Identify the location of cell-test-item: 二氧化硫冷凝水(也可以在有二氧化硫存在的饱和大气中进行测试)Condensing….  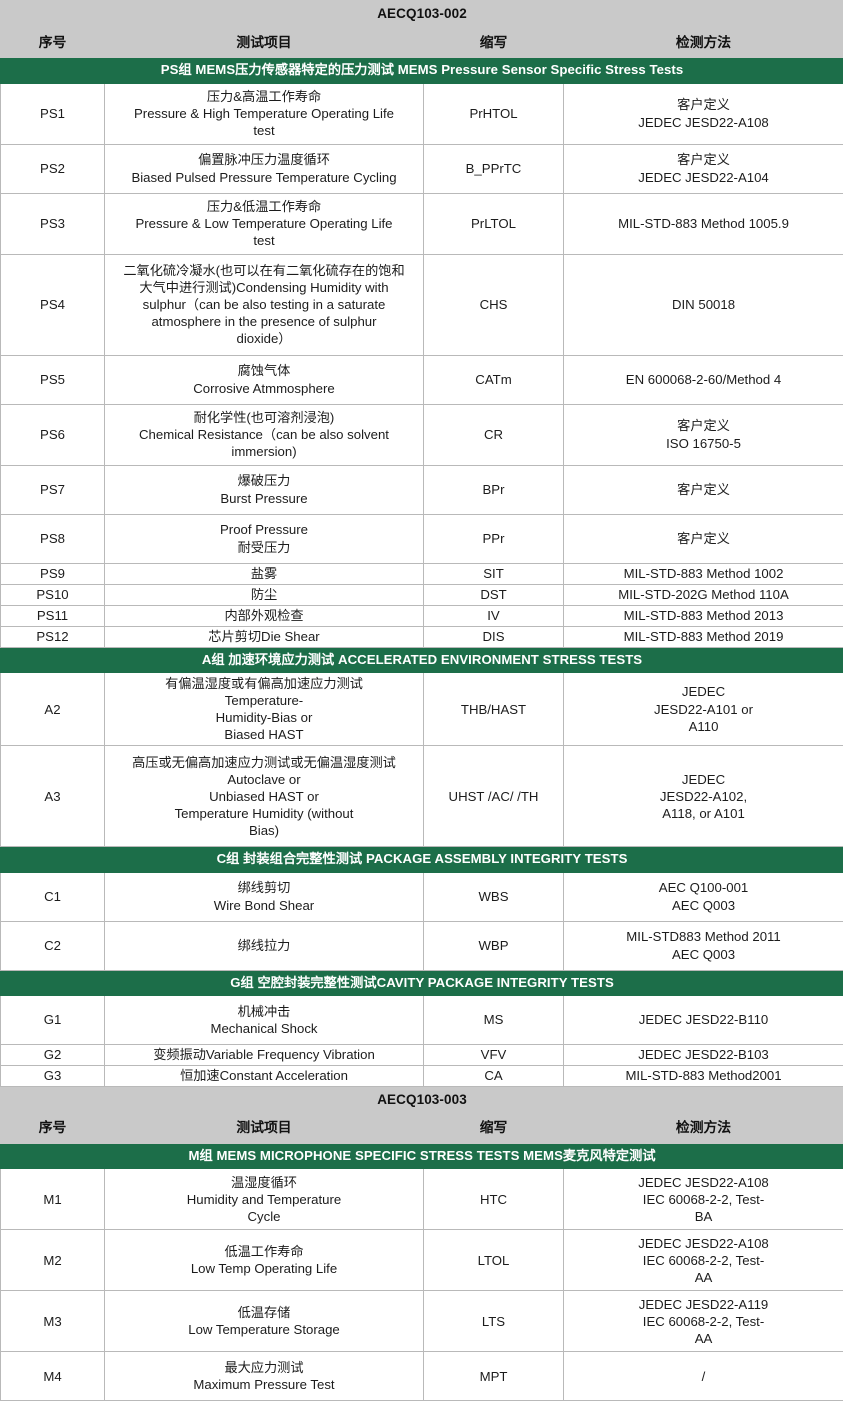
(264, 304).